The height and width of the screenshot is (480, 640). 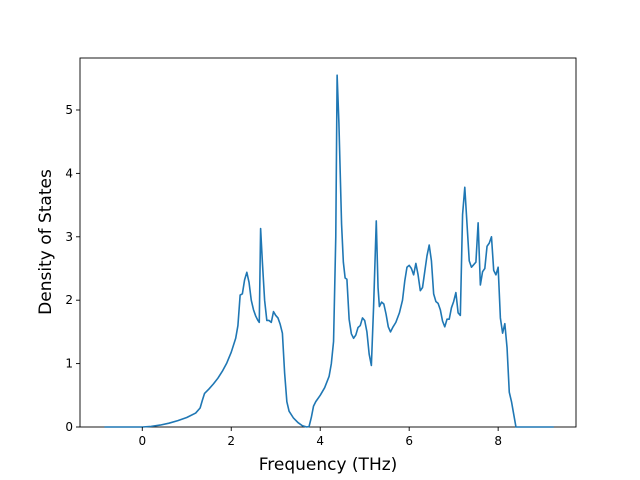 I want to click on y-tick-label: 2, so click(x=69, y=300).